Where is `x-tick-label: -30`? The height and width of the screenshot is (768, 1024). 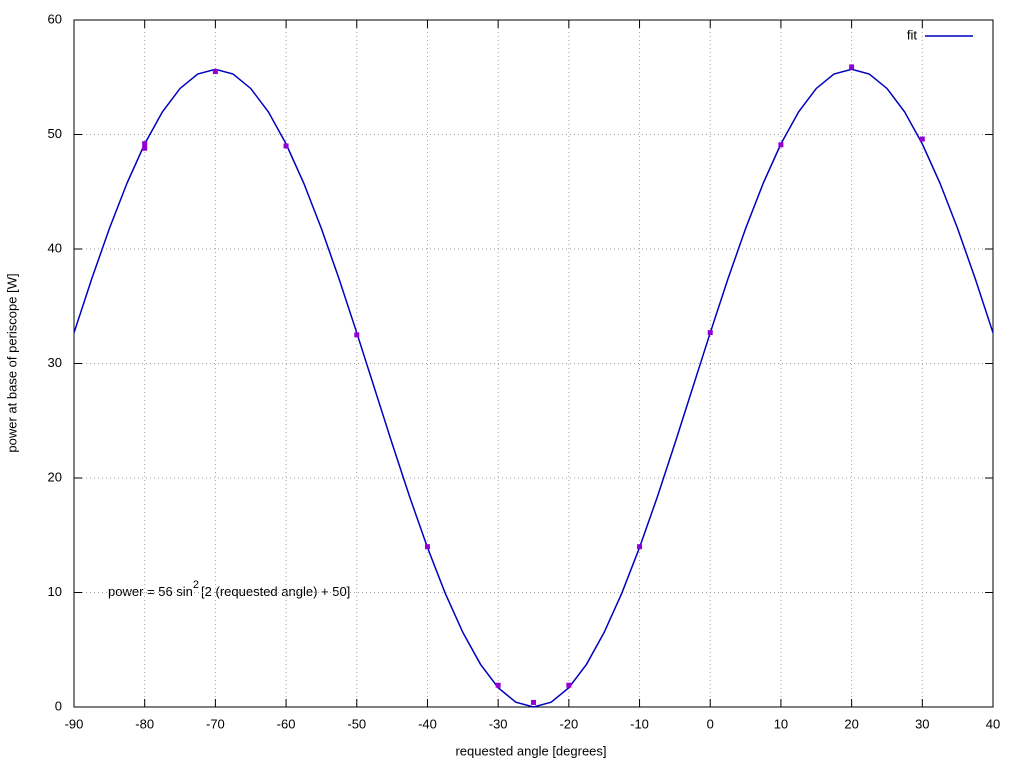 x-tick-label: -30 is located at coordinates (498, 723).